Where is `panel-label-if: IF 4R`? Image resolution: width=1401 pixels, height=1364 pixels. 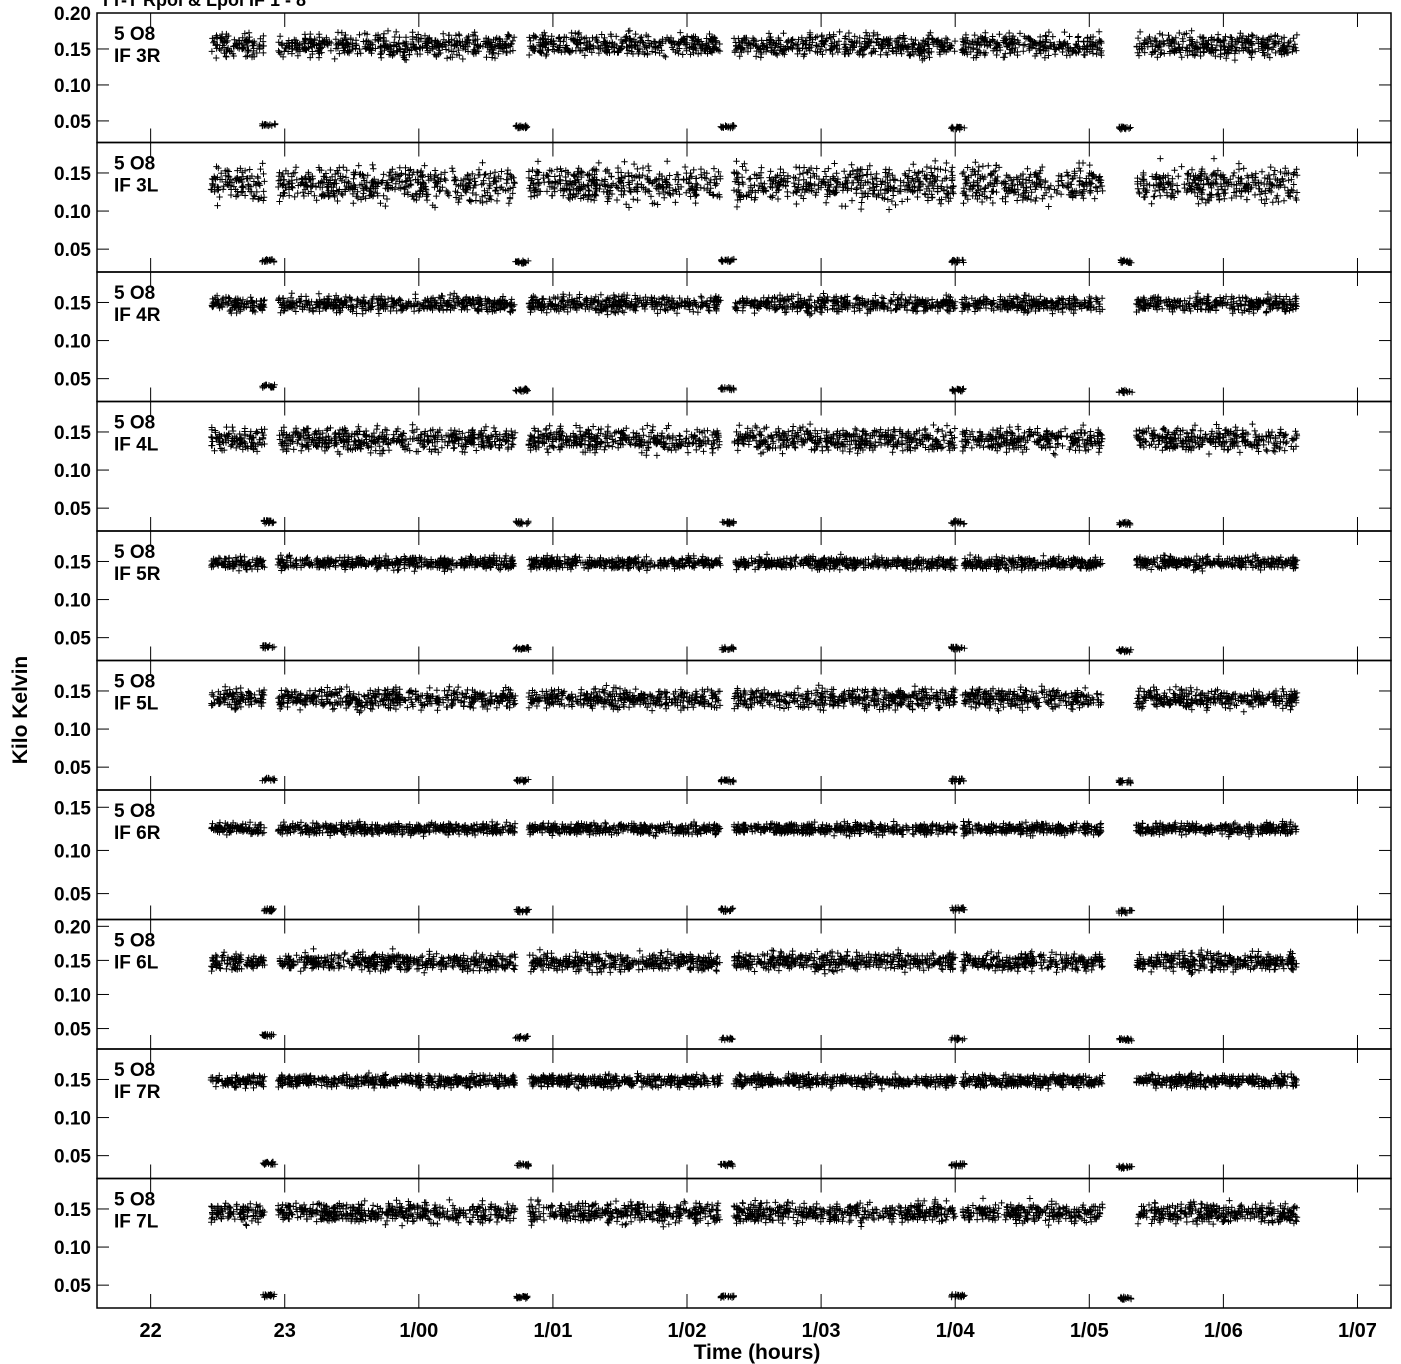
panel-label-if: IF 4R is located at coordinates (137, 315).